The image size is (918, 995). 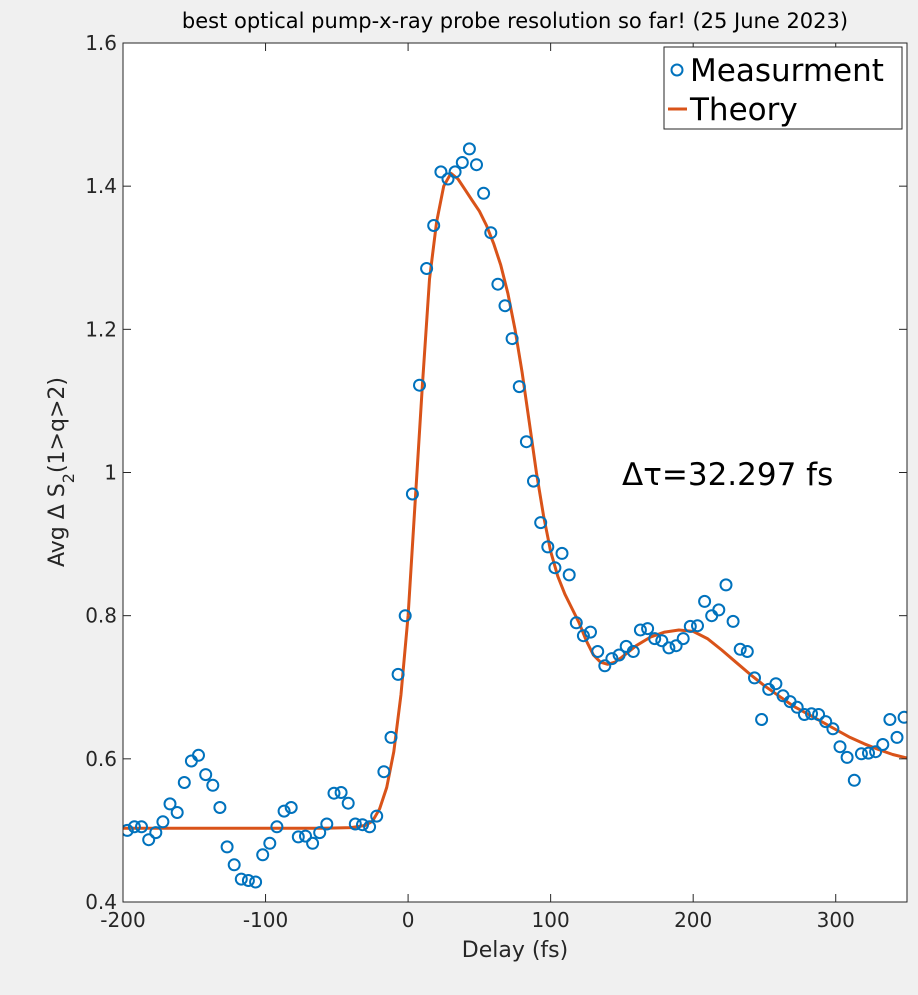 I want to click on y-tick-label: 0.8, so click(x=101, y=616).